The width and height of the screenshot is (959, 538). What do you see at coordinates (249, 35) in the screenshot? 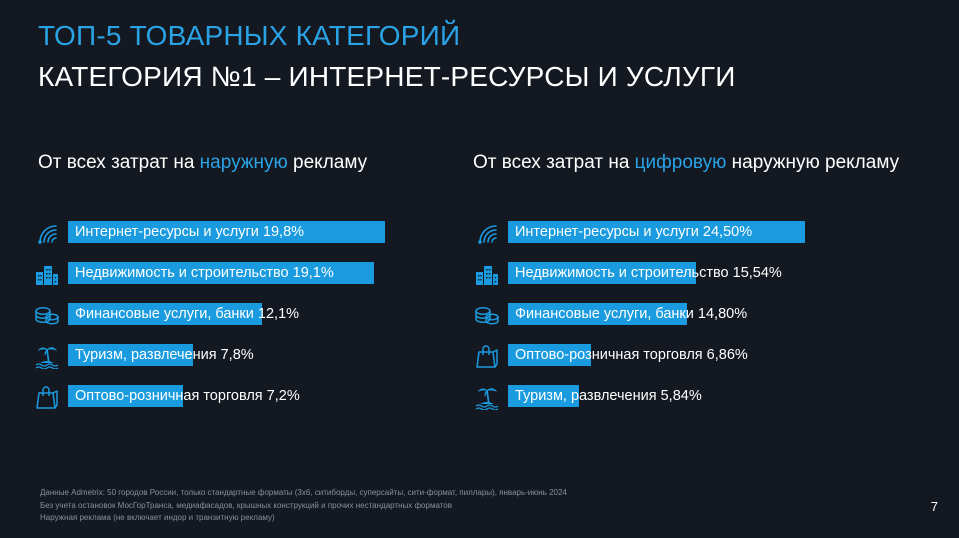
I see `slide-title: ТОП-5 ТОВАРНЫХ КАТЕГОРИЙ` at bounding box center [249, 35].